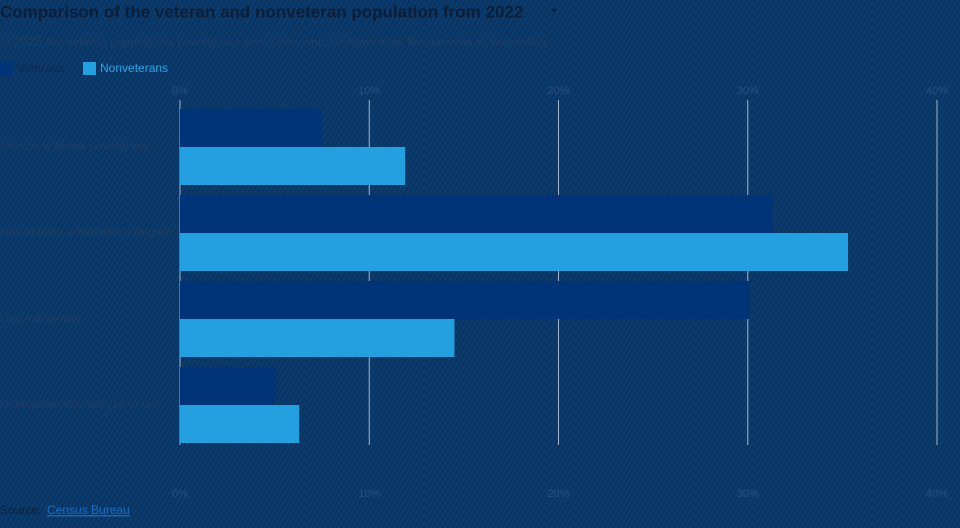  I want to click on source-link: Census Bureau, so click(88, 510).